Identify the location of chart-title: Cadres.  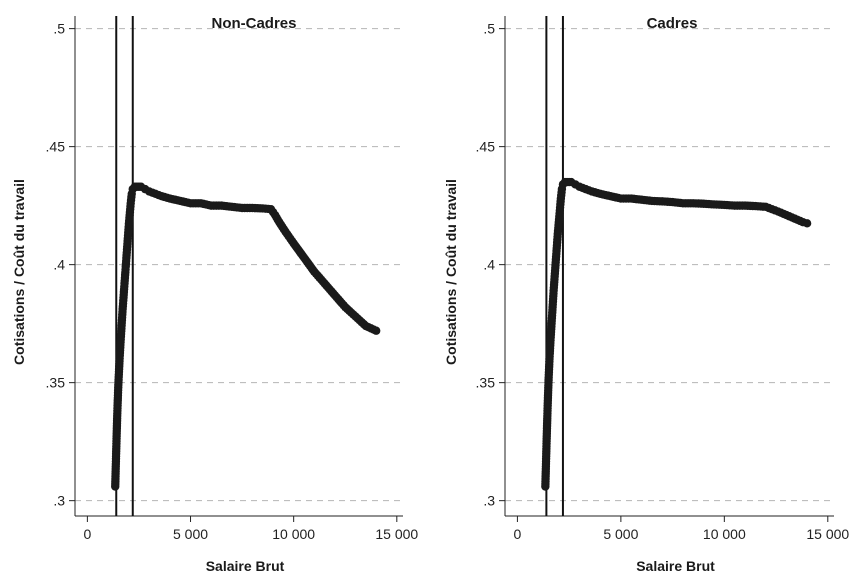
(672, 23).